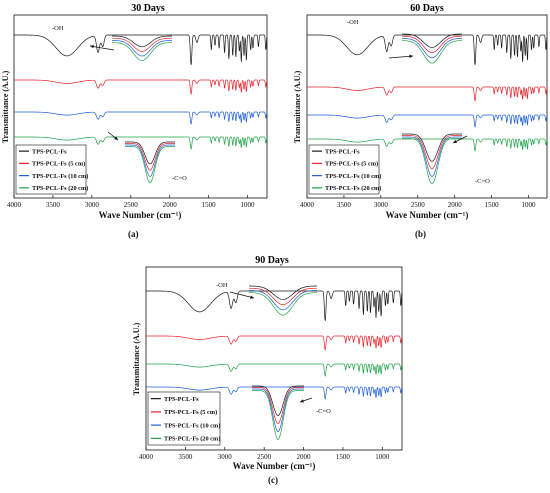 This screenshot has width=550, height=493. What do you see at coordinates (482, 181) in the screenshot?
I see `chart-b-co-label: -C=O` at bounding box center [482, 181].